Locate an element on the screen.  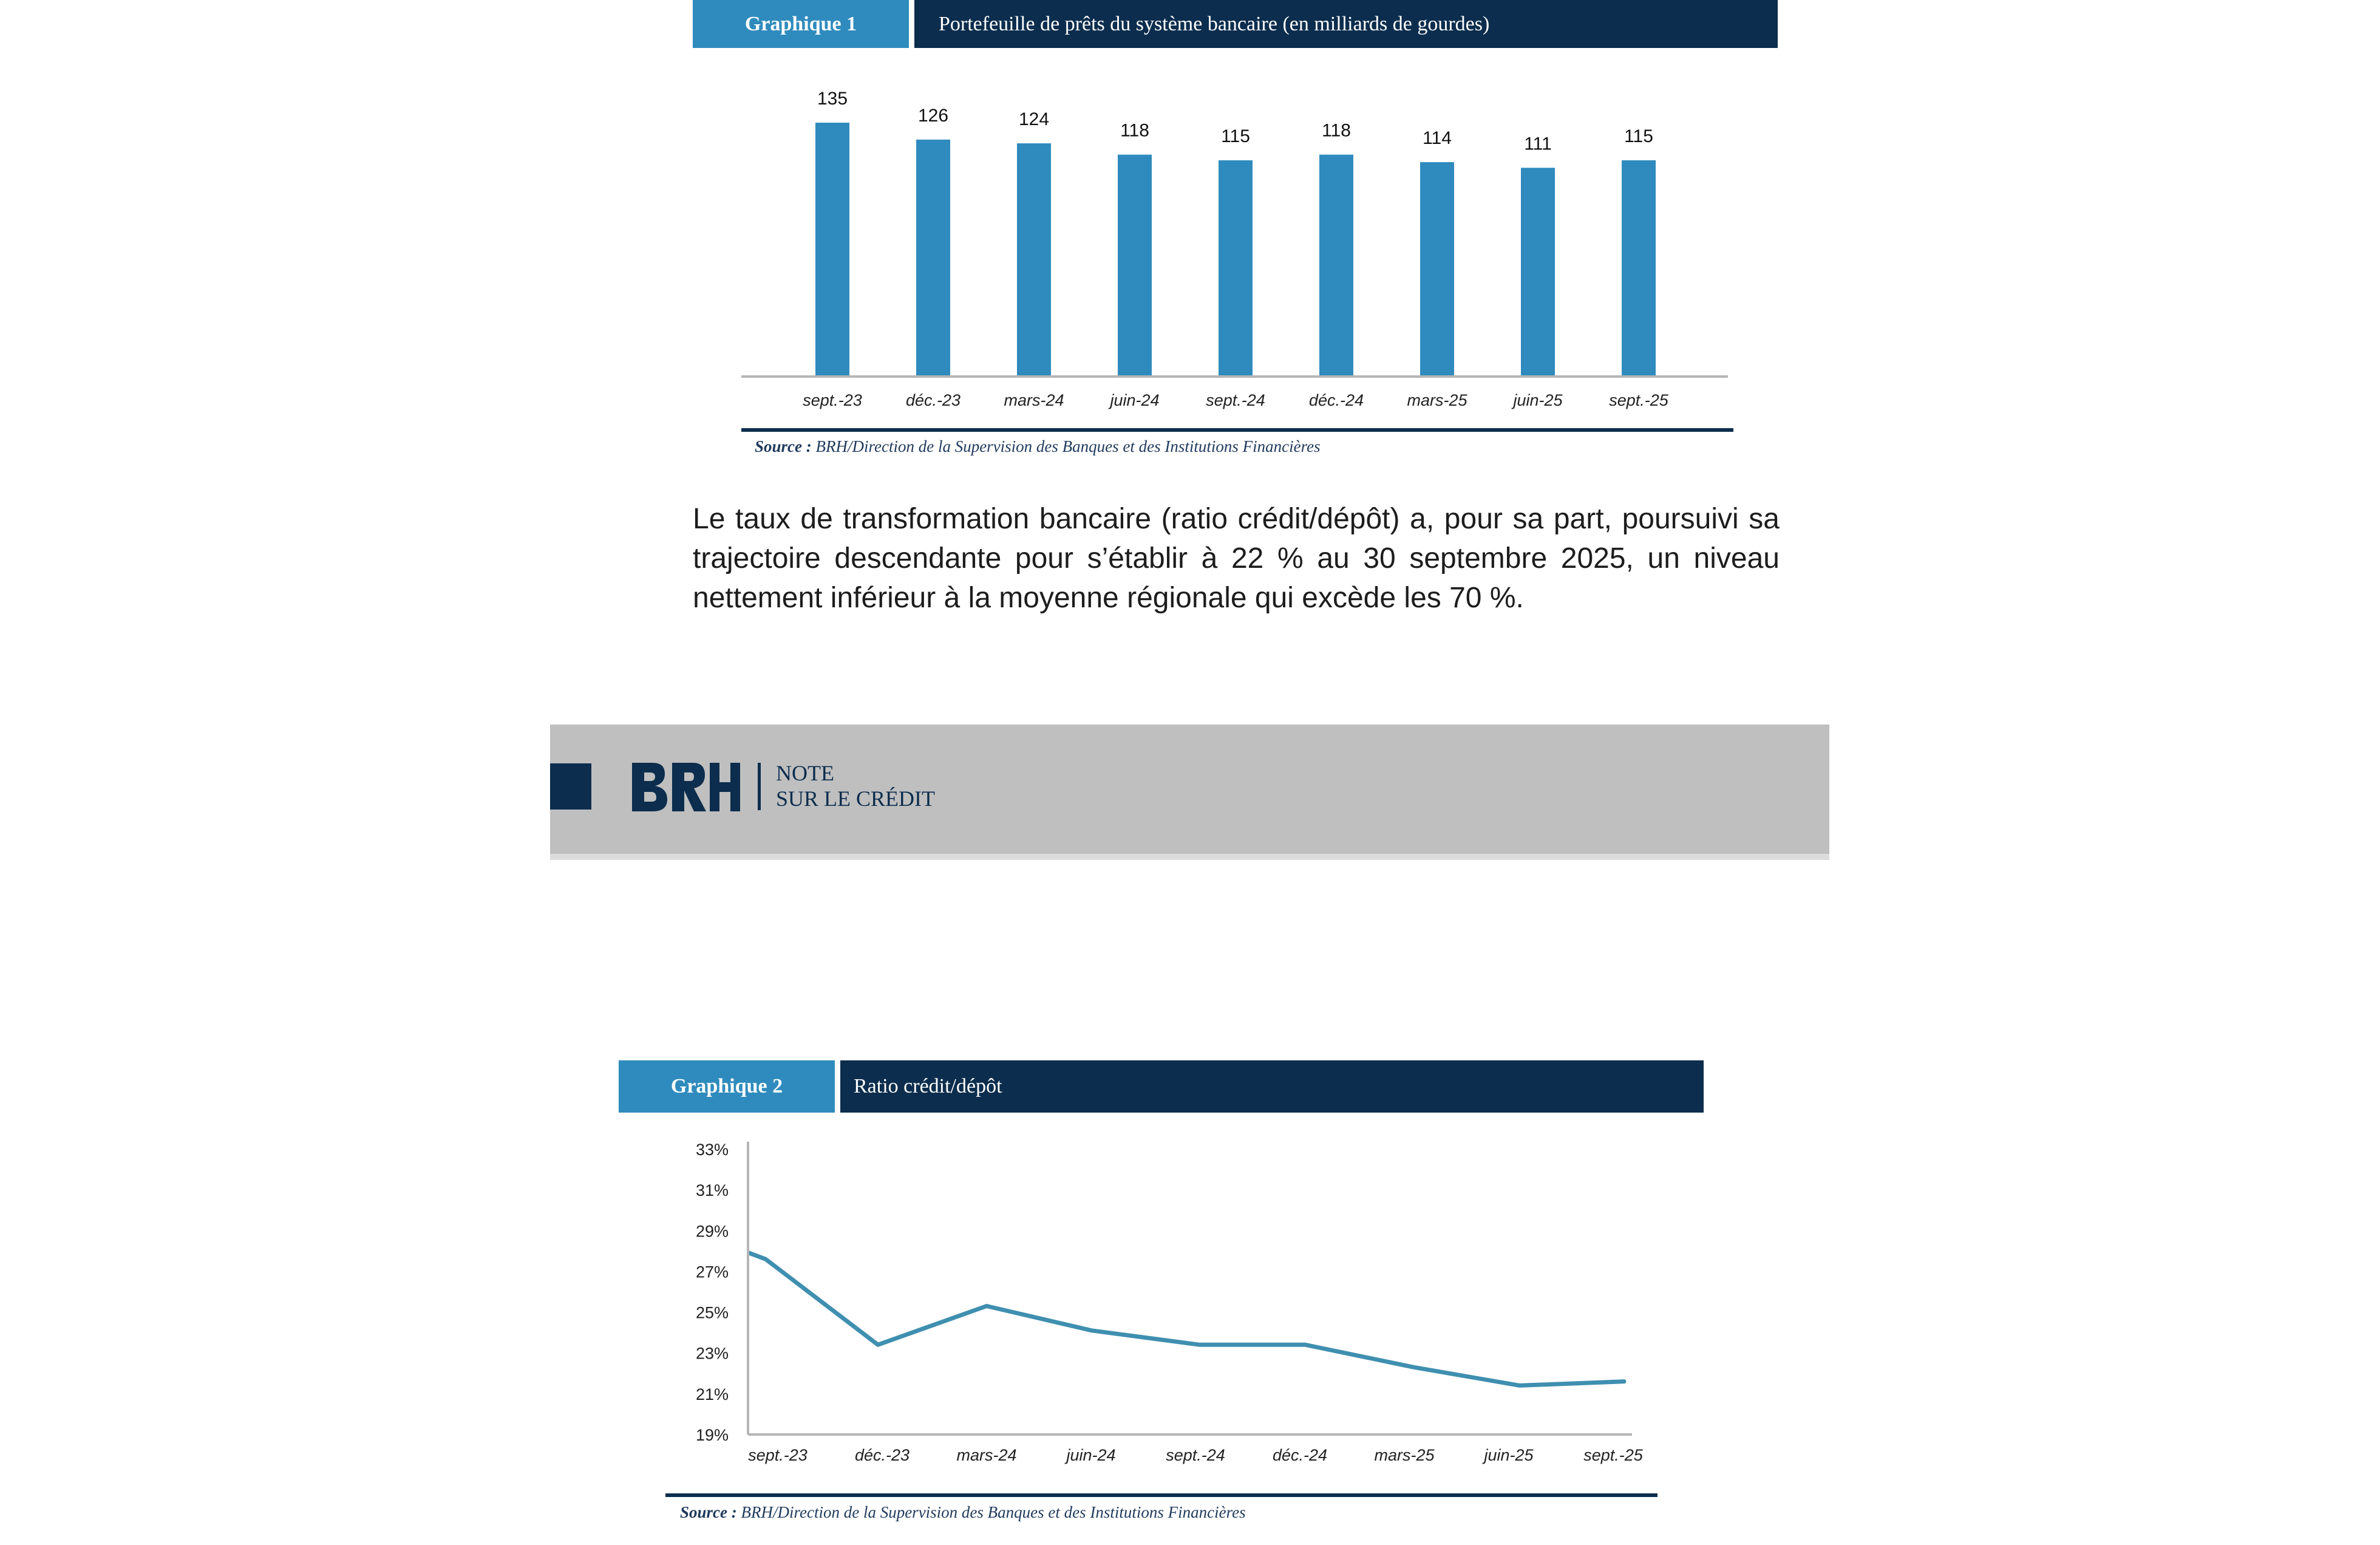
chart1-source-label: Source : is located at coordinates (783, 446).